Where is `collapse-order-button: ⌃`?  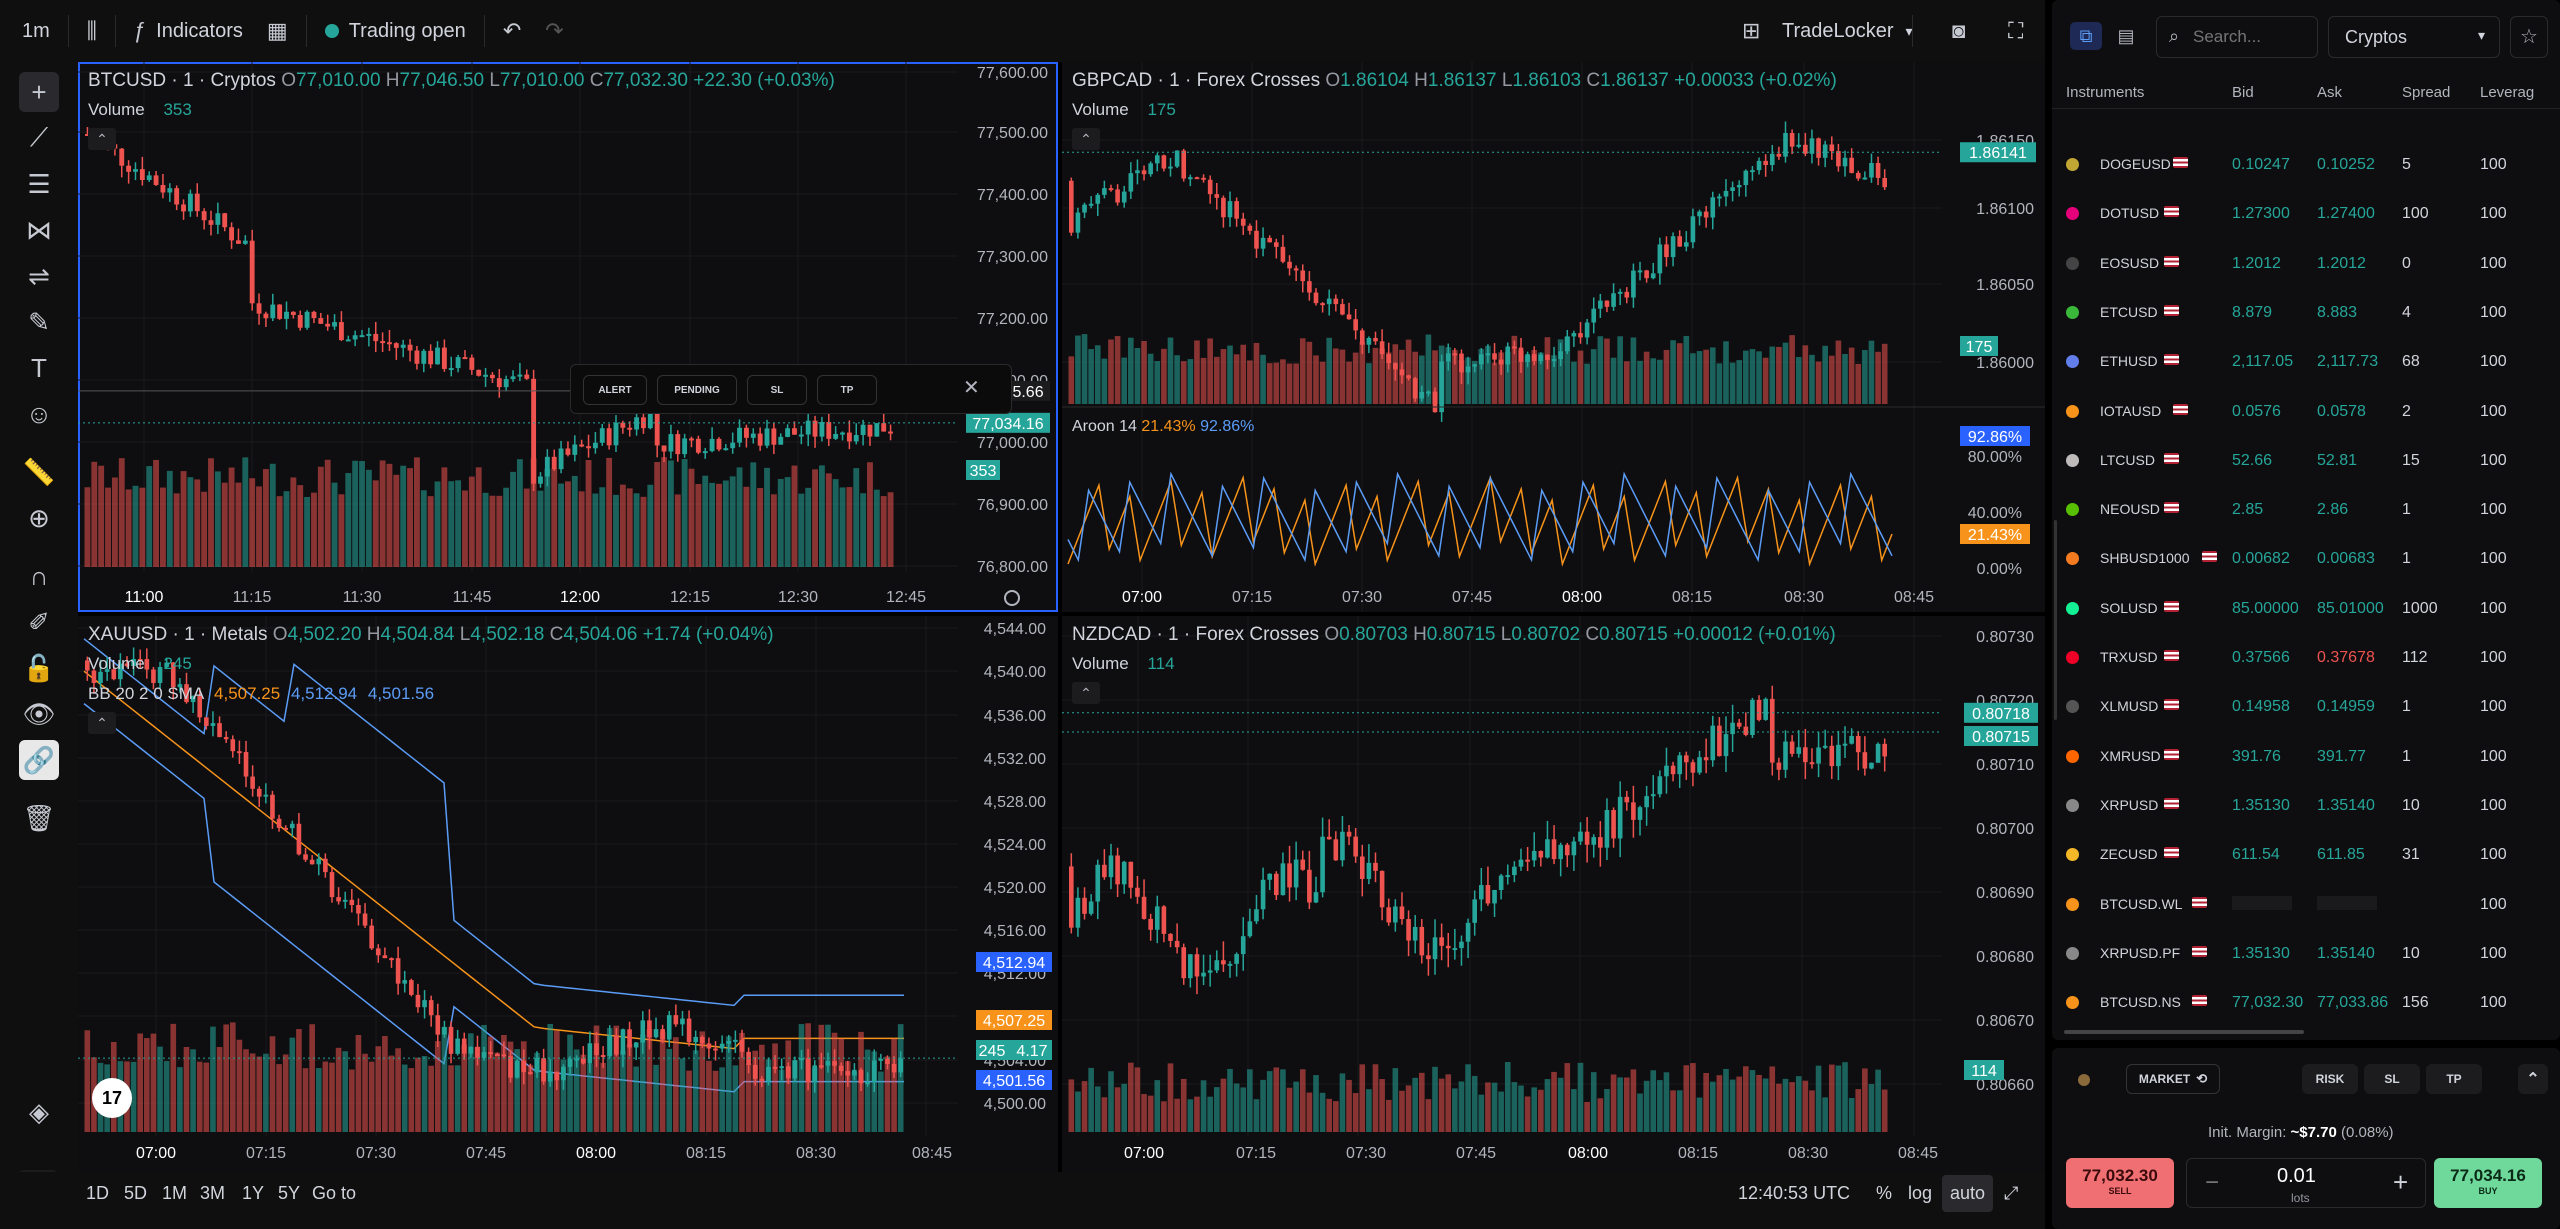 collapse-order-button: ⌃ is located at coordinates (2533, 1079).